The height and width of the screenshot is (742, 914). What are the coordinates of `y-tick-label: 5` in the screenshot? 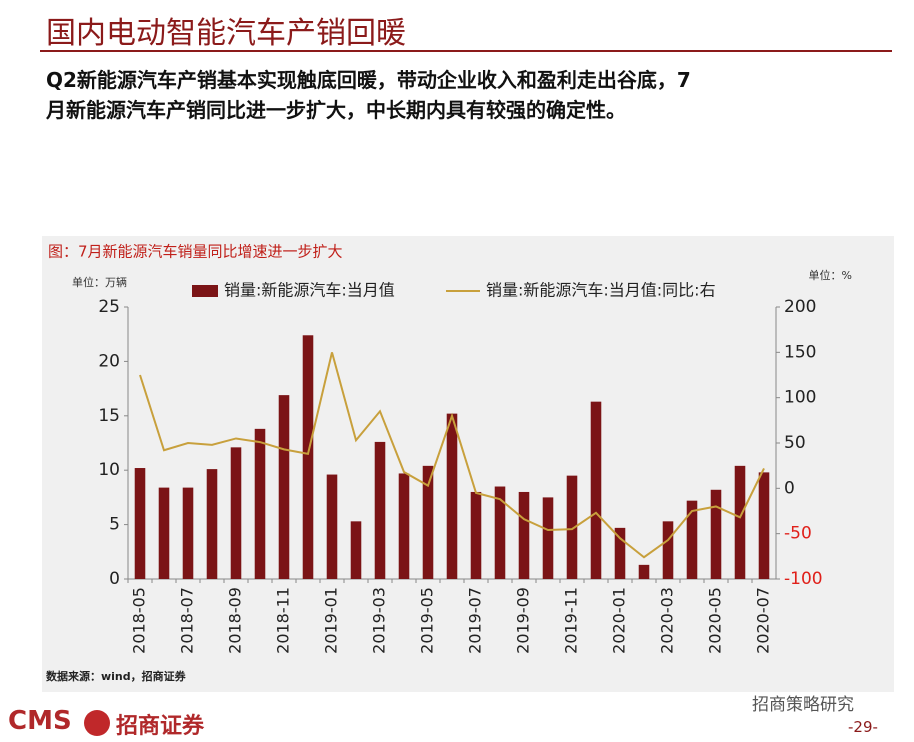 It's located at (114, 525).